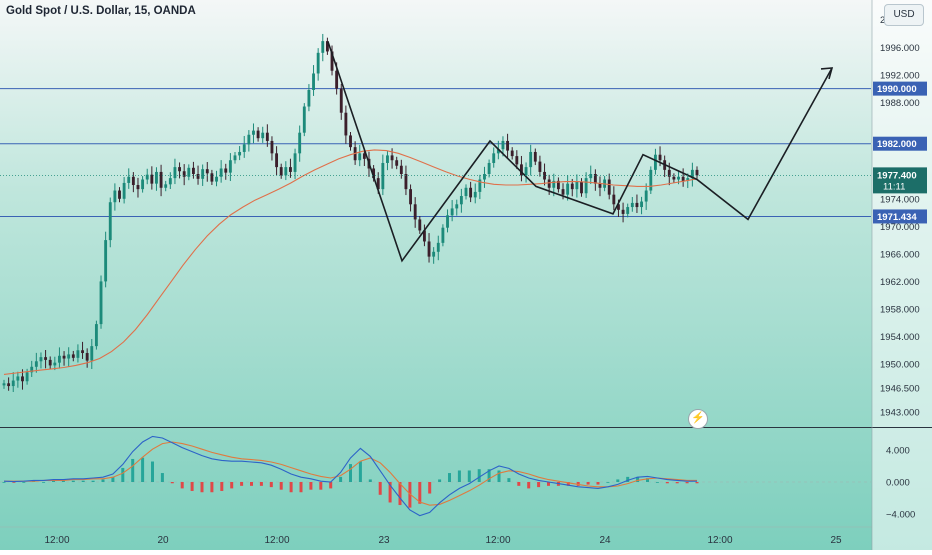  I want to click on oscillator-tick-label: −4.000, so click(900, 515).